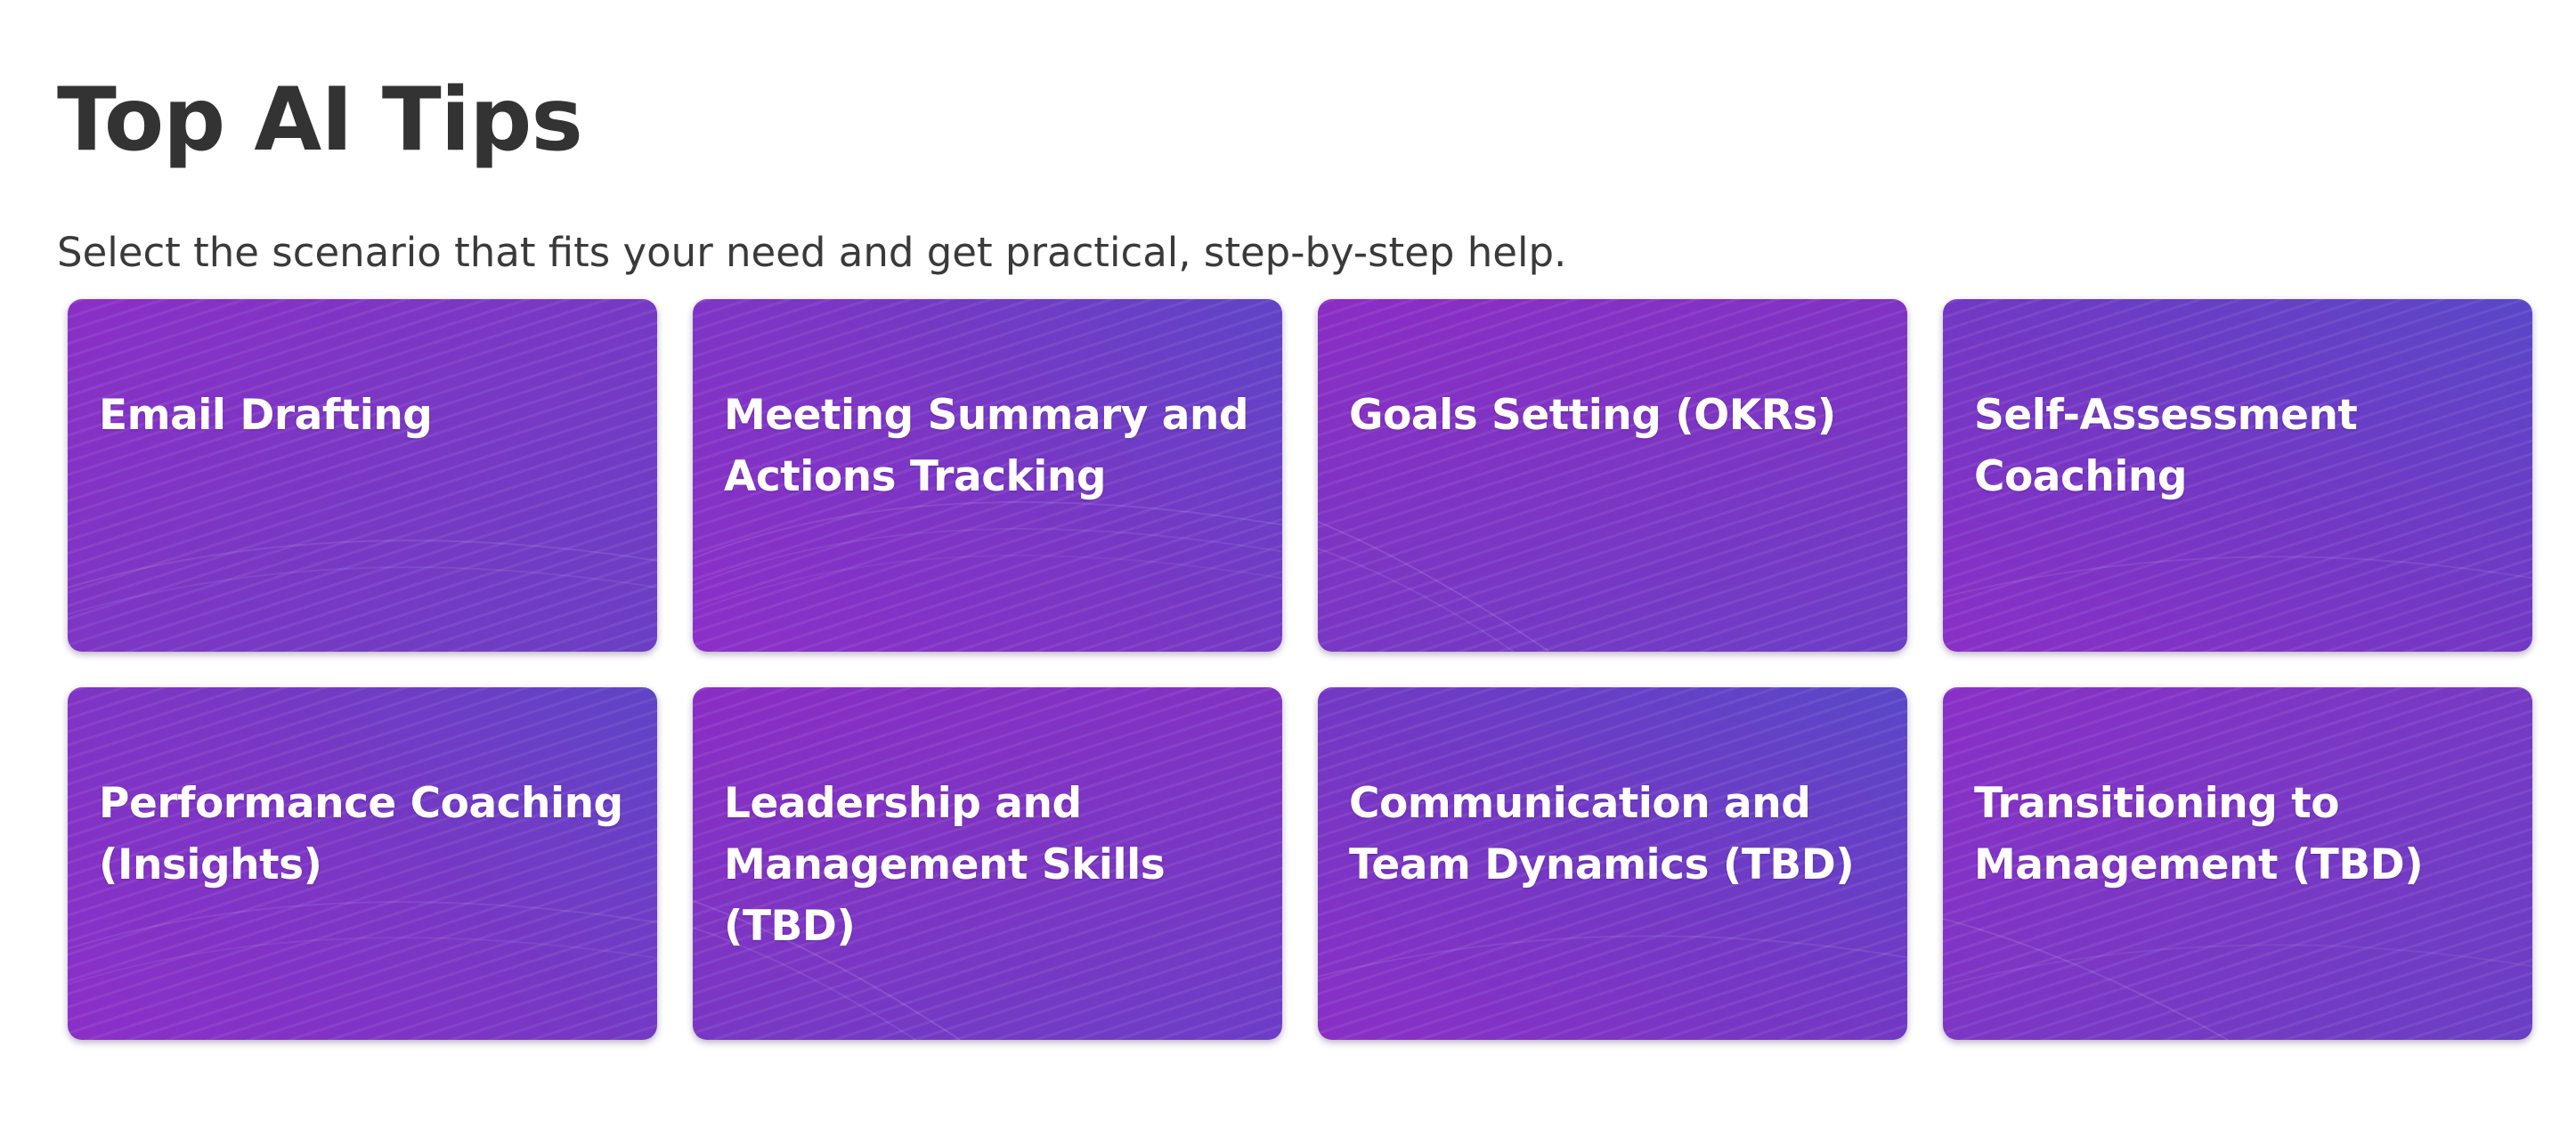 The height and width of the screenshot is (1128, 2576). I want to click on scenario-card-label: Performance Coaching (Insights), so click(361, 834).